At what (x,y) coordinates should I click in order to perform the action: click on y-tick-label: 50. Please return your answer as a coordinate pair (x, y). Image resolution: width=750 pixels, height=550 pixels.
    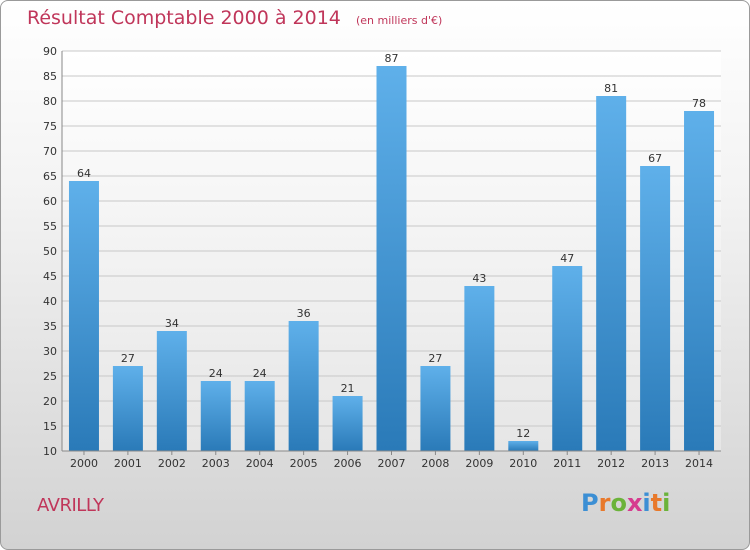
    Looking at the image, I should click on (50, 251).